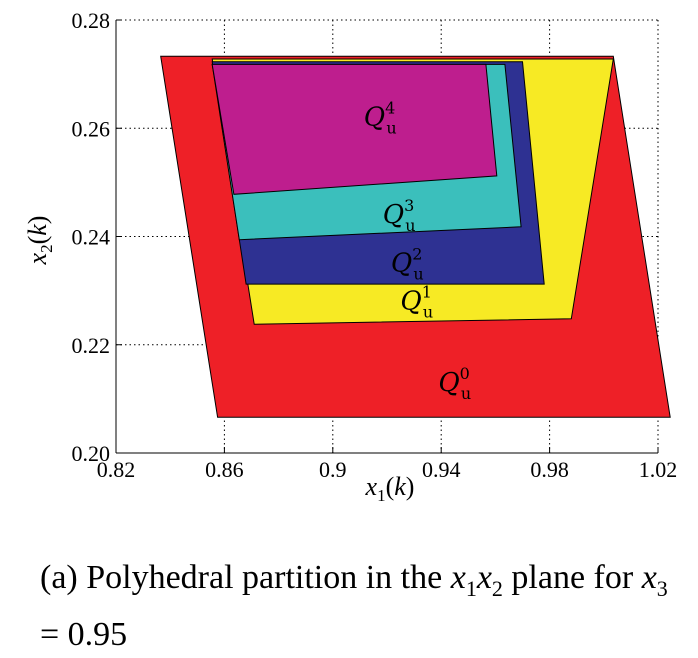 This screenshot has width=698, height=658. What do you see at coordinates (390, 488) in the screenshot?
I see `x-axis-label: x1(k)` at bounding box center [390, 488].